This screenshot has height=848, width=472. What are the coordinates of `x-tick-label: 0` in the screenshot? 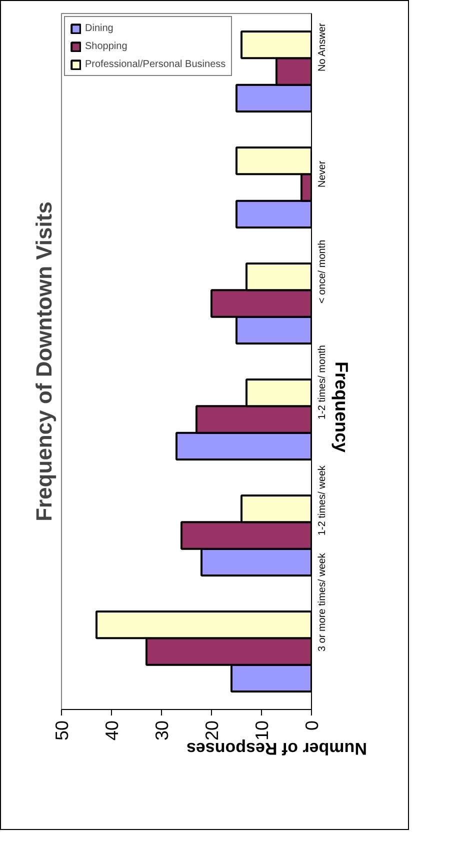 It's located at (312, 725).